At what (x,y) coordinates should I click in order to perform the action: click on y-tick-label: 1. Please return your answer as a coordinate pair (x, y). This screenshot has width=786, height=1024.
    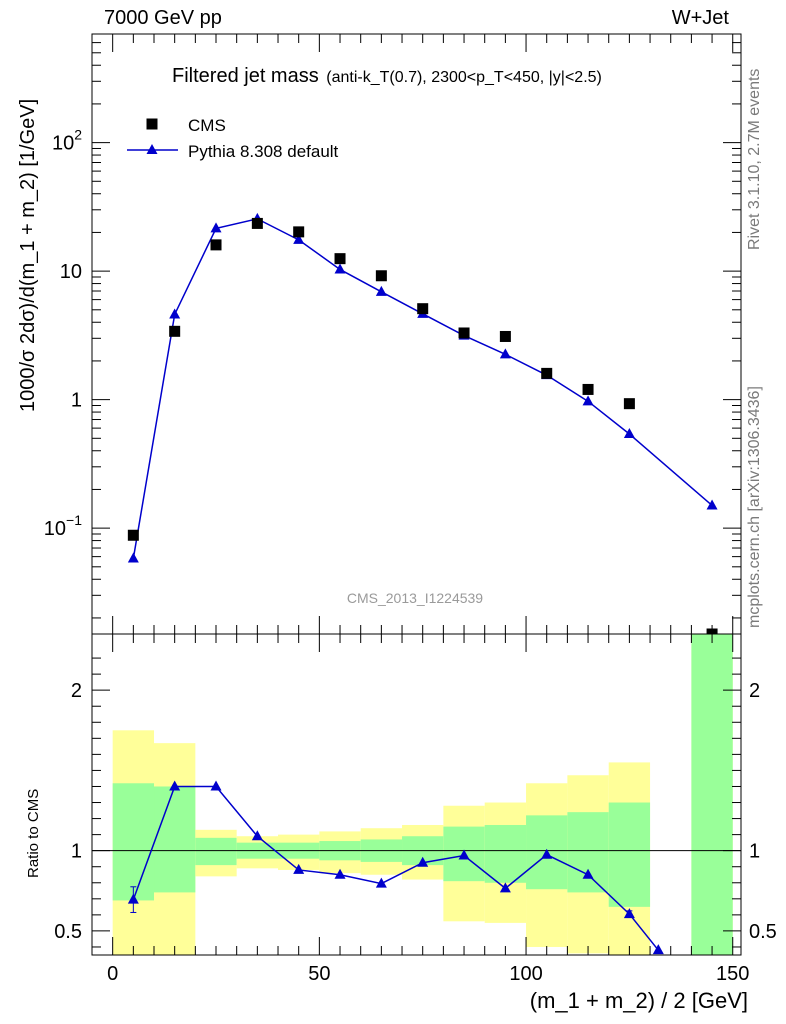
    Looking at the image, I should click on (76, 401).